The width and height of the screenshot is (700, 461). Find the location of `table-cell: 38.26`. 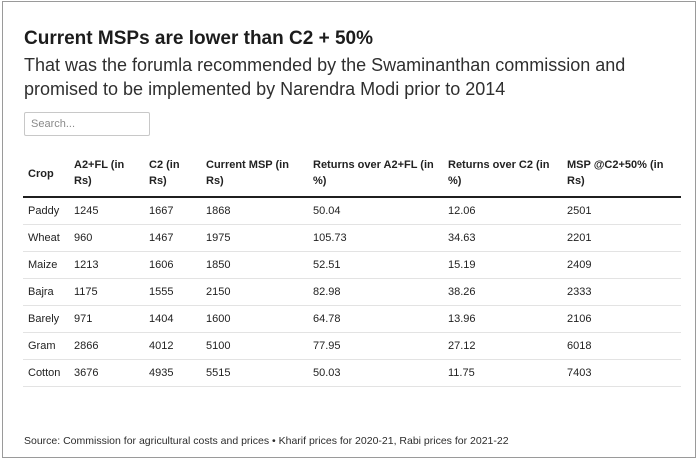

table-cell: 38.26 is located at coordinates (502, 292).